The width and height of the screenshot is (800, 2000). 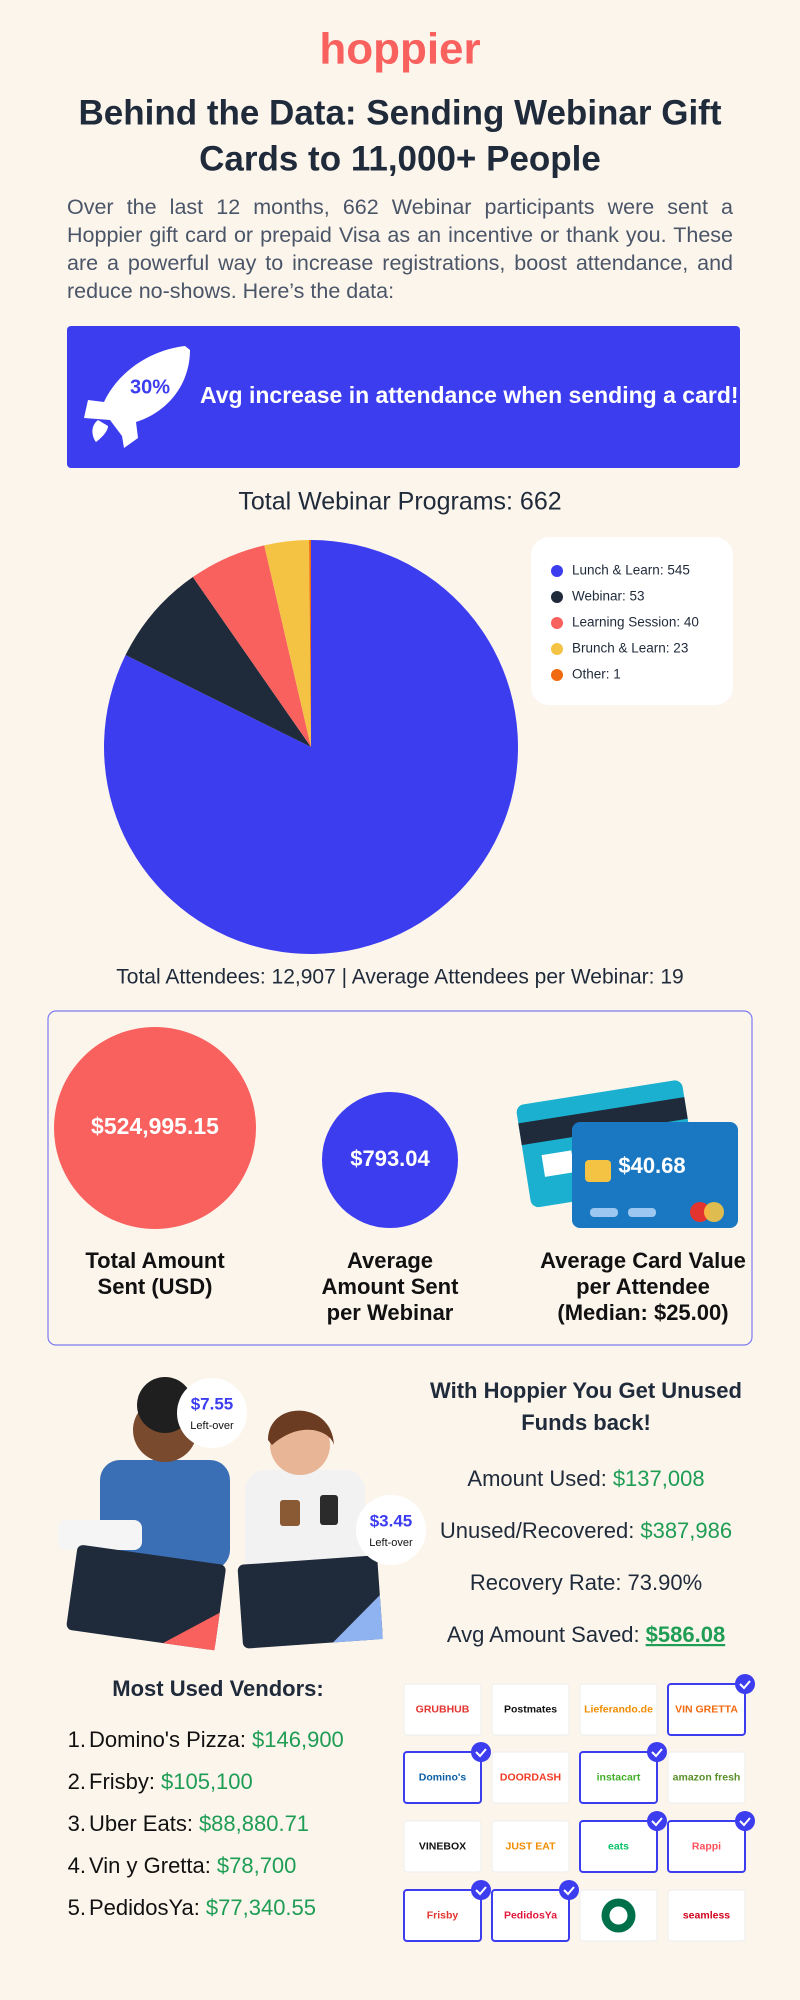 I want to click on stat-label: per Webinar, so click(x=390, y=1312).